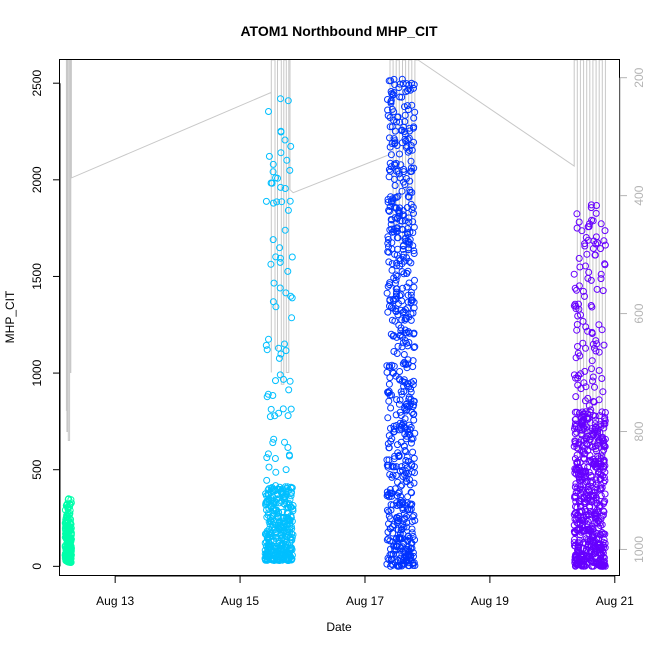 The width and height of the screenshot is (650, 650). What do you see at coordinates (339, 627) in the screenshot?
I see `x-axis-label: Date` at bounding box center [339, 627].